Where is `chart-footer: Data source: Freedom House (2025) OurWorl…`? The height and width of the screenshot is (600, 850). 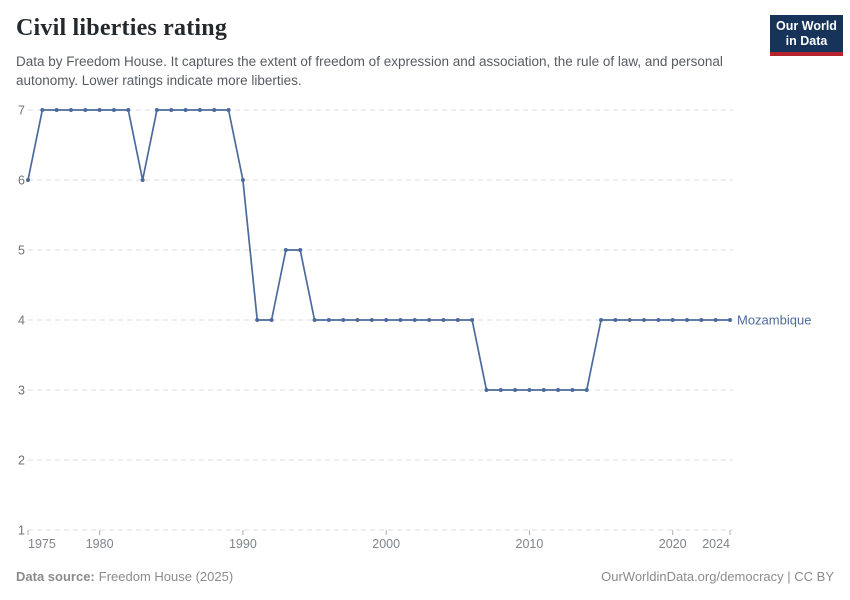
chart-footer: Data source: Freedom House (2025) OurWorl… is located at coordinates (425, 577).